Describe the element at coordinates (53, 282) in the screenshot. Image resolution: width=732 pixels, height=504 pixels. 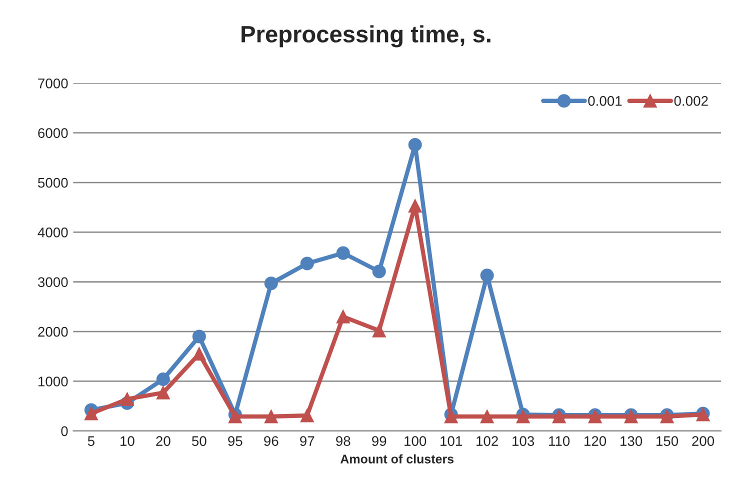
I see `y-tick-label: 3000` at that location.